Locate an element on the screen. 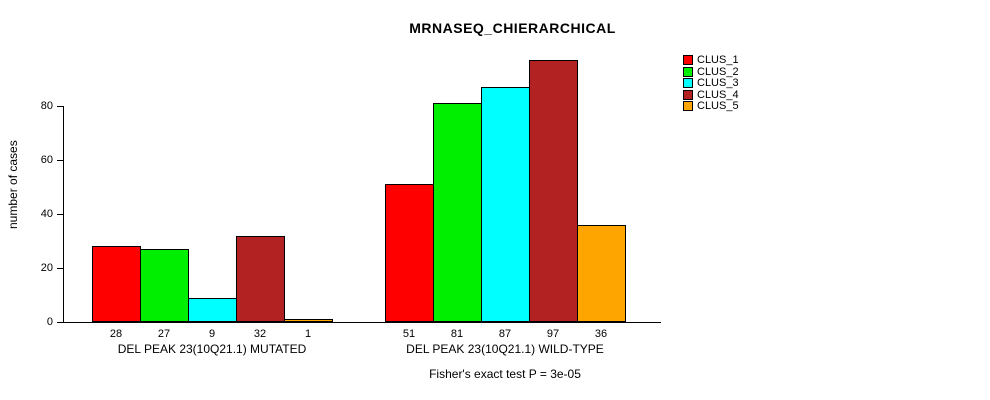  bar-value-label: 32 is located at coordinates (260, 334).